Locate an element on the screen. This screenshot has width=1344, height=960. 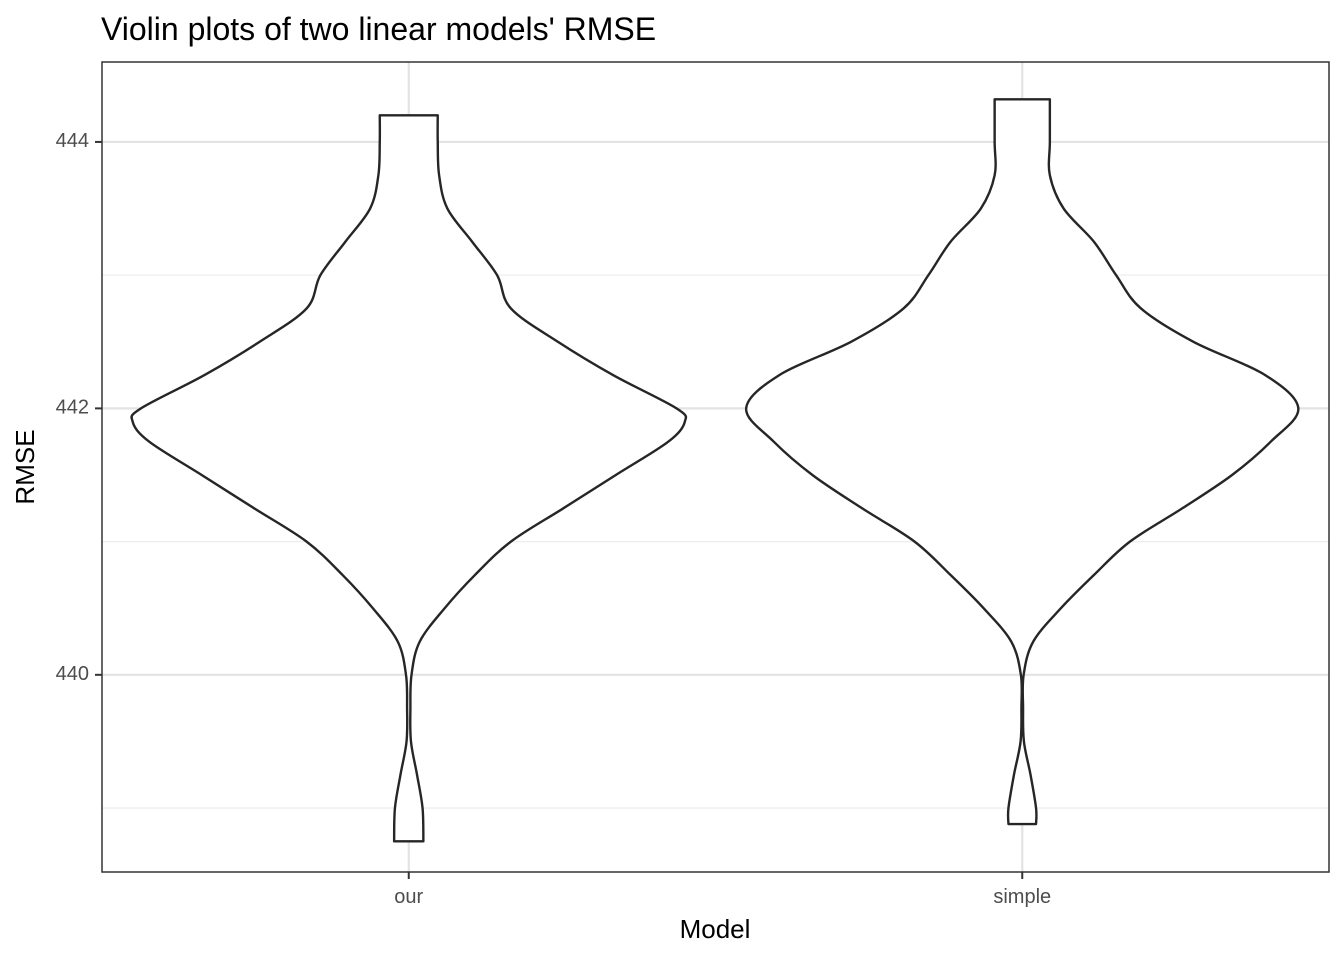
y-axis: 440 442 444 is located at coordinates (79, 407).